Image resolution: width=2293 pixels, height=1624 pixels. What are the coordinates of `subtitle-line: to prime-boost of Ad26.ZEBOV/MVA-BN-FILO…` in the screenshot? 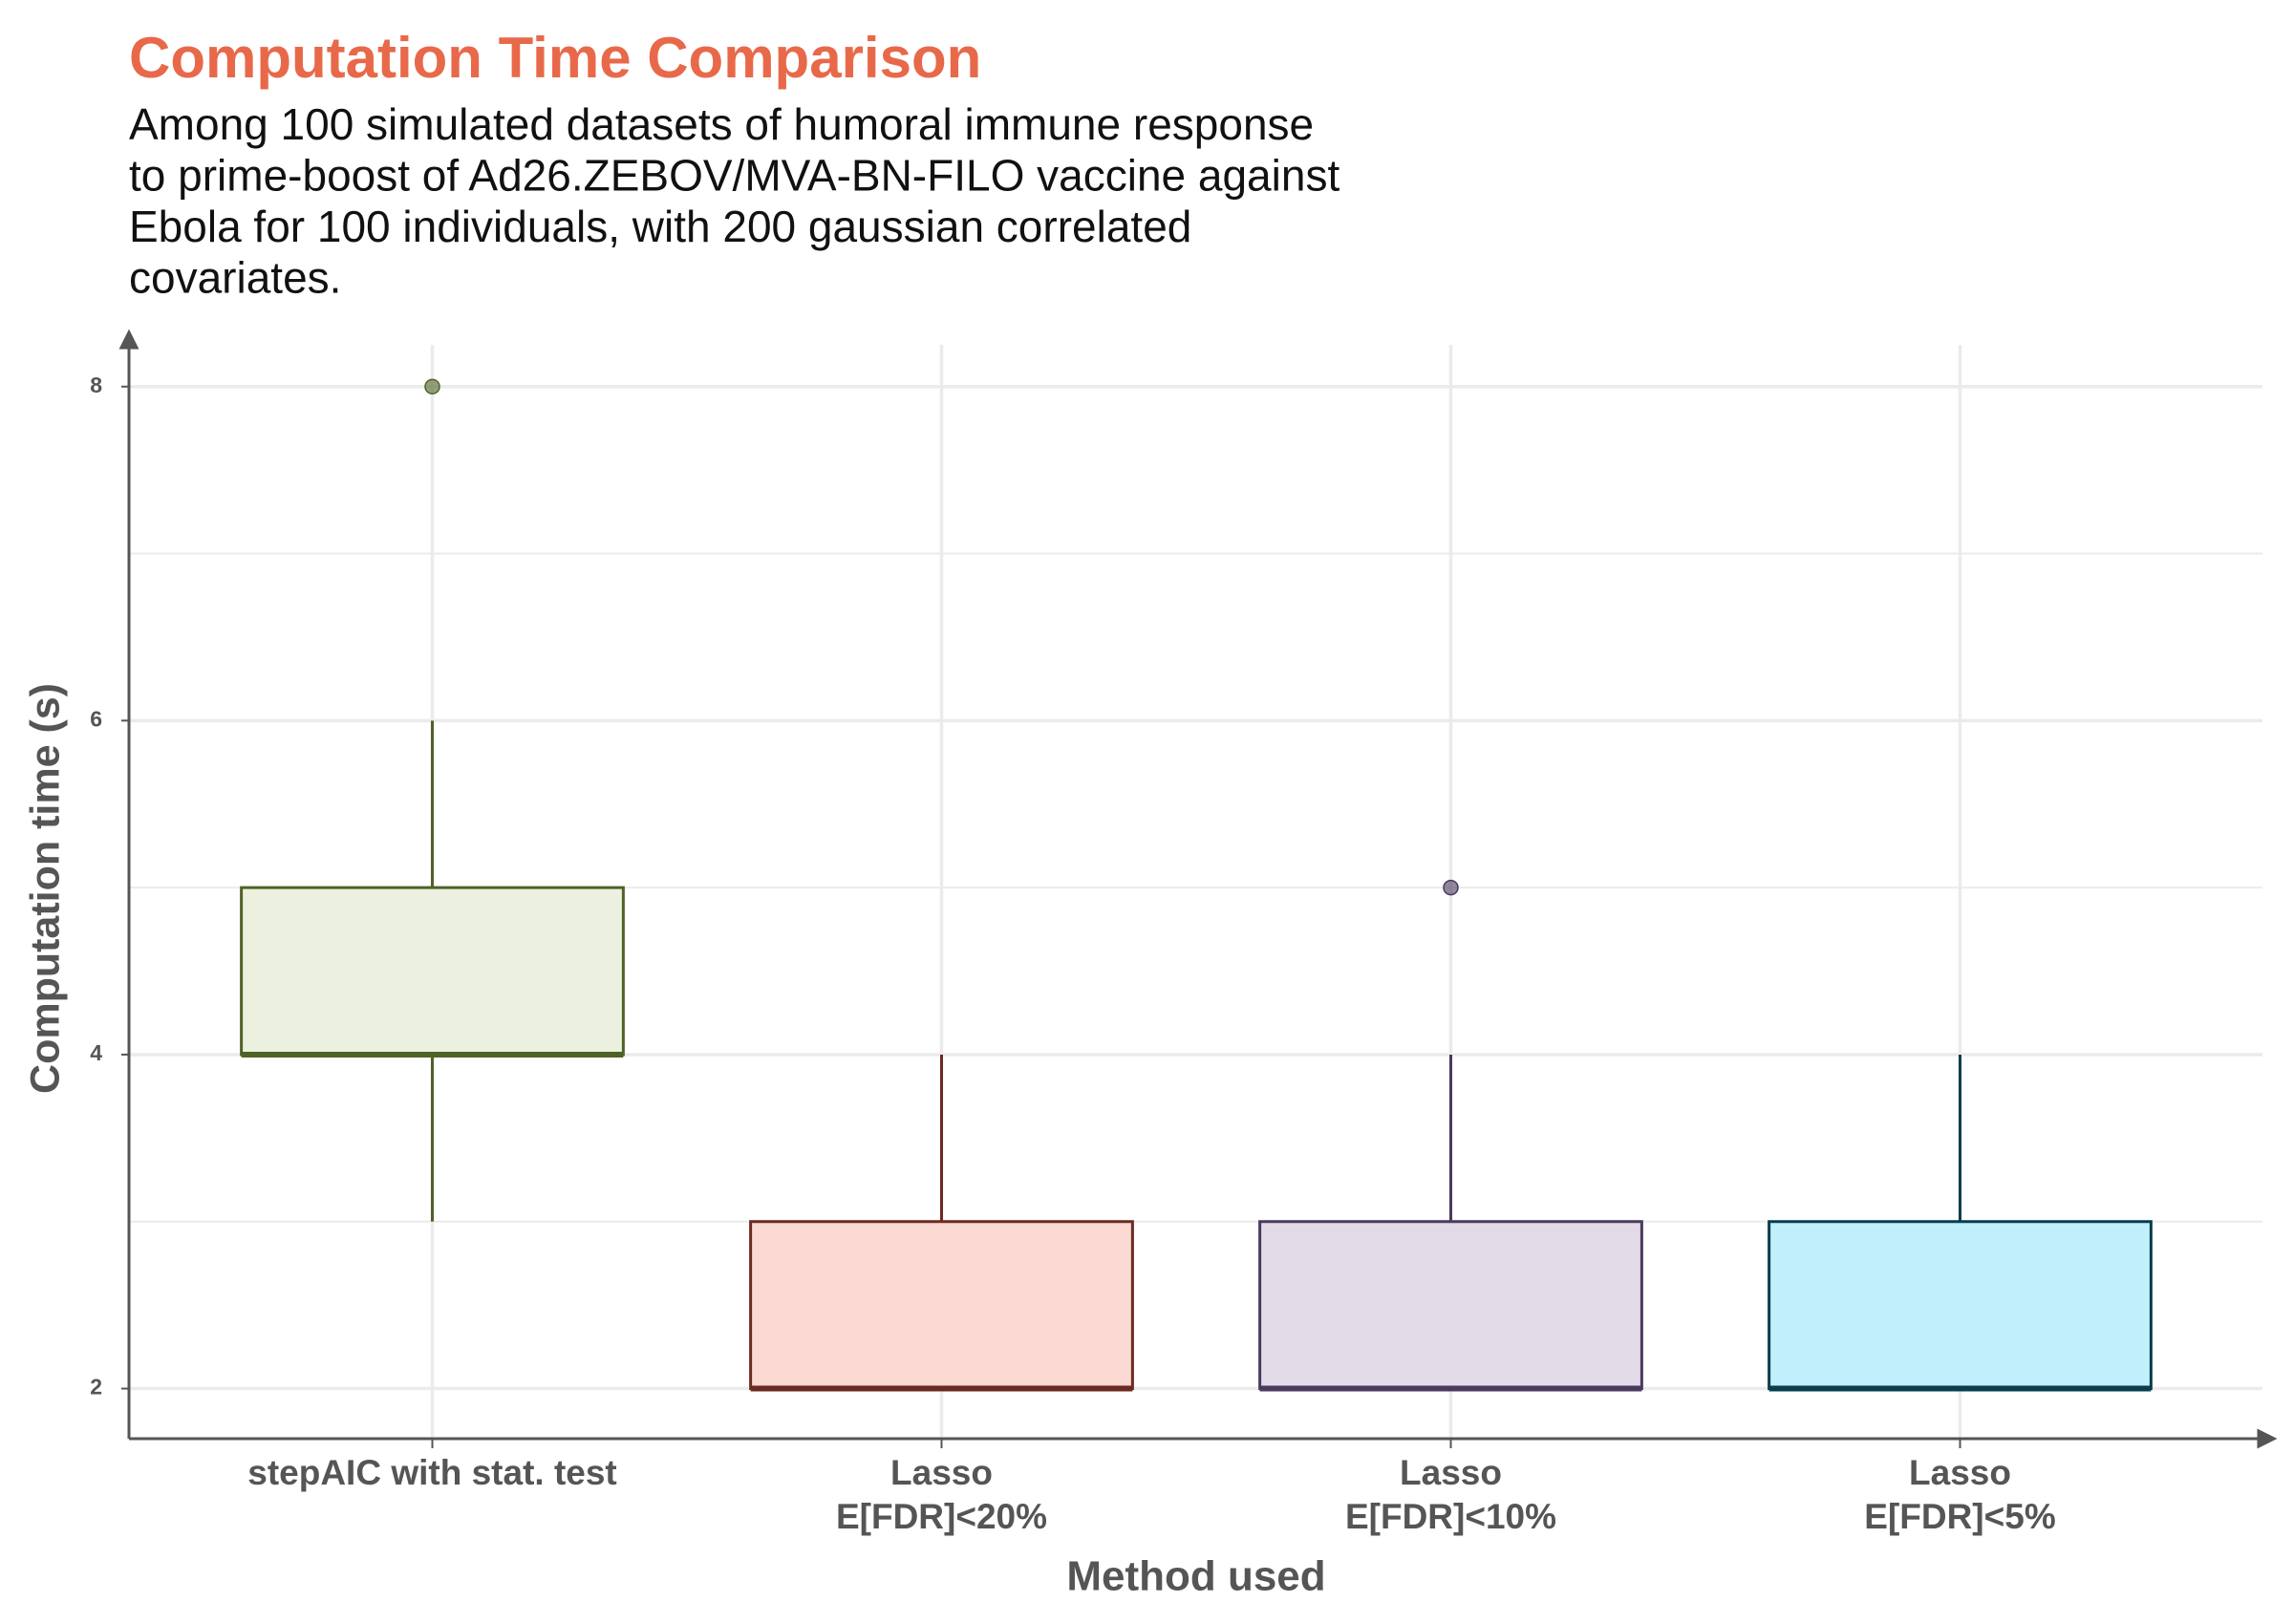 It's located at (734, 176).